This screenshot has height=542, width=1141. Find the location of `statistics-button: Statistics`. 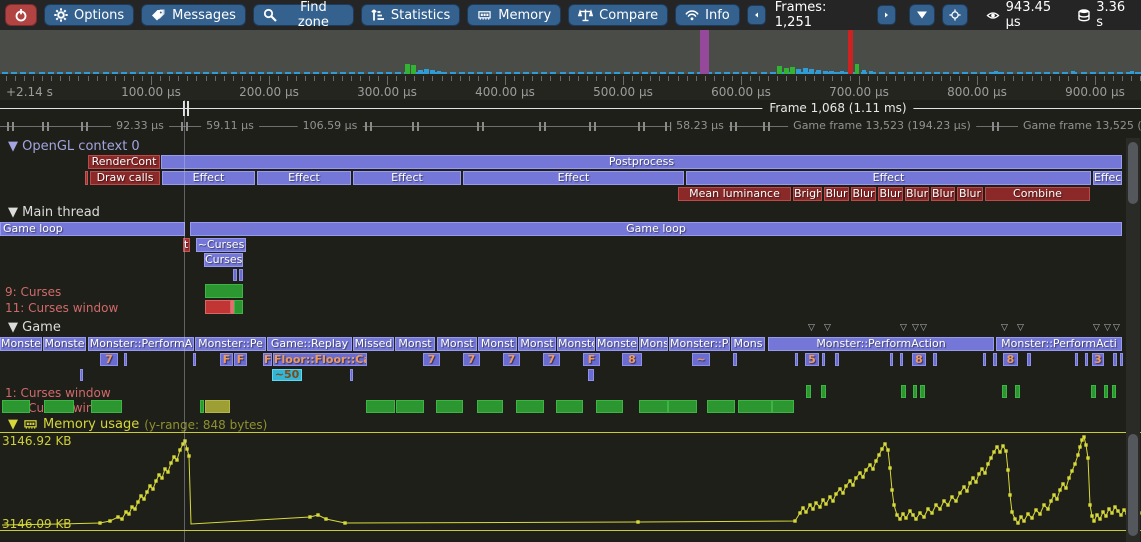

statistics-button: Statistics is located at coordinates (410, 15).